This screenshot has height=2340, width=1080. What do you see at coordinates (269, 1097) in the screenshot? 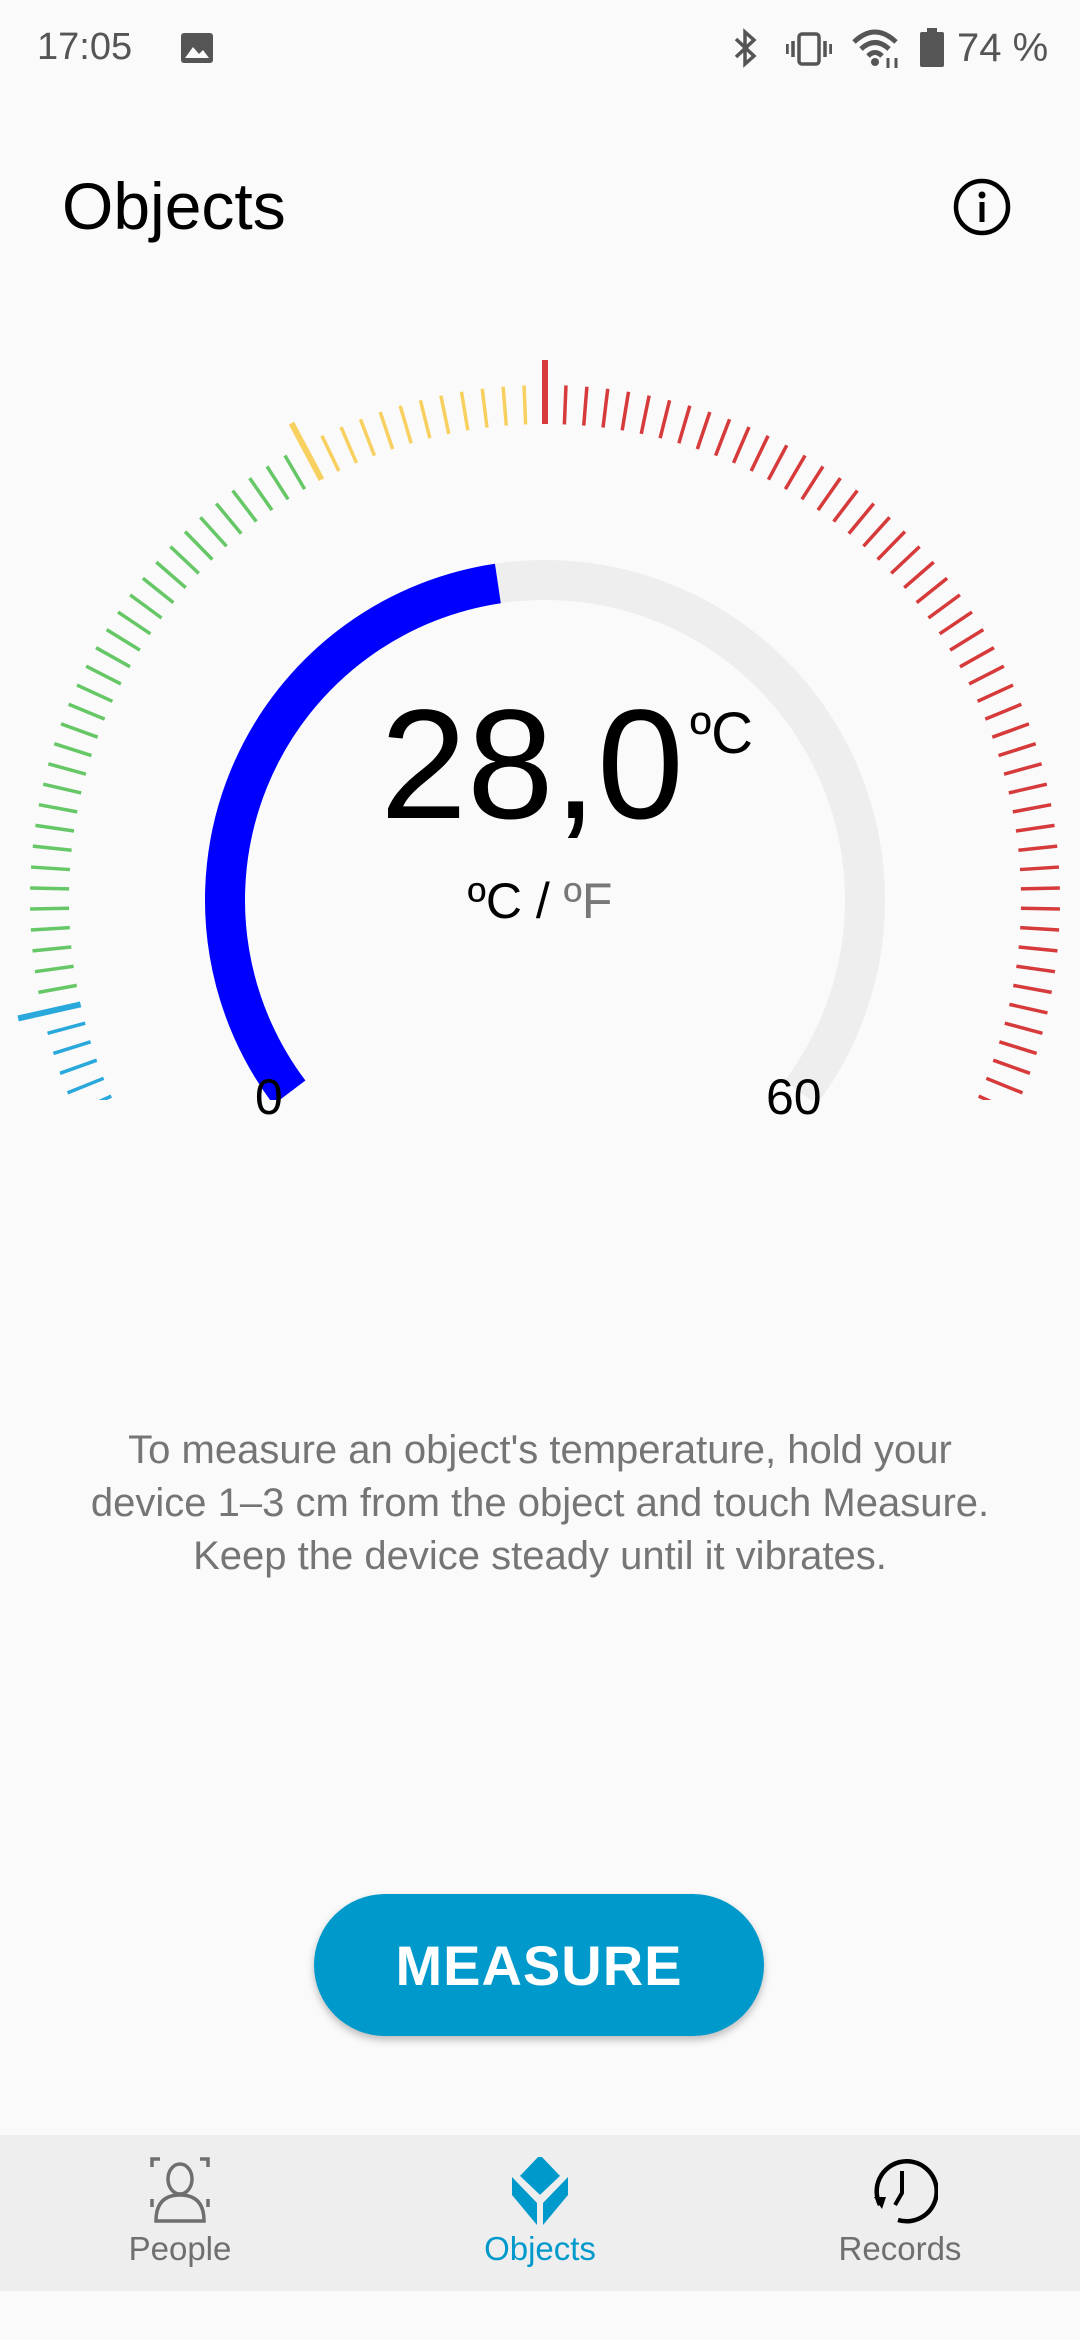
I see `gauge-min-label: 0` at bounding box center [269, 1097].